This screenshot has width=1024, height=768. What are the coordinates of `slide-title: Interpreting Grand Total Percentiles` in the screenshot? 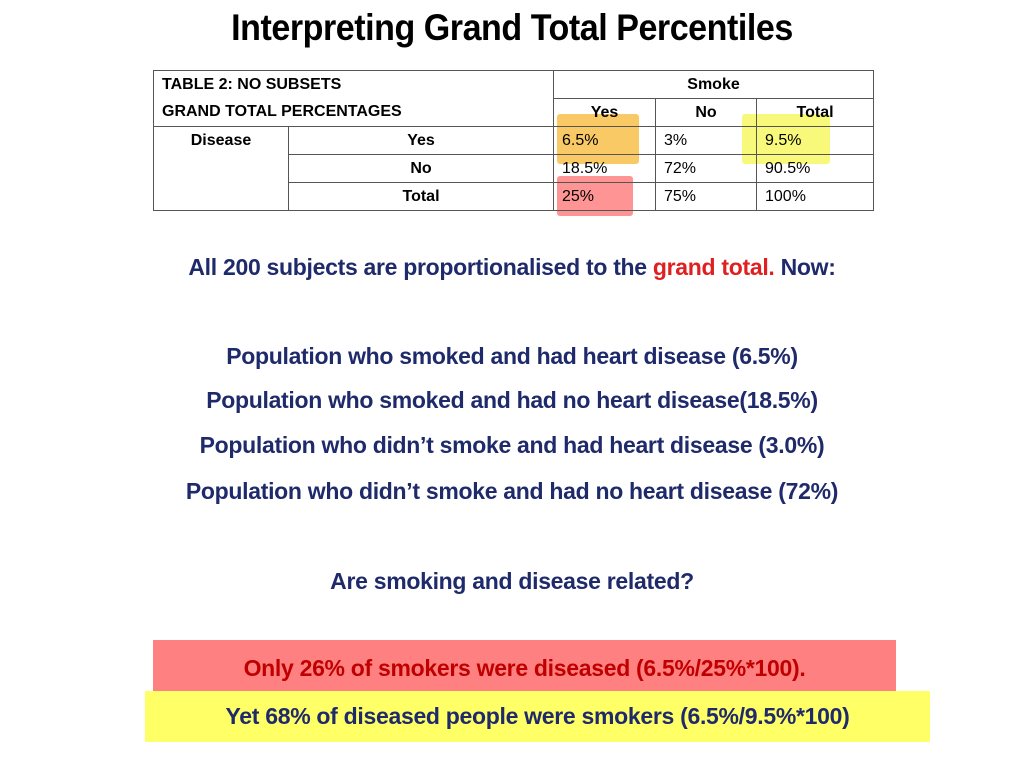 It's located at (512, 27).